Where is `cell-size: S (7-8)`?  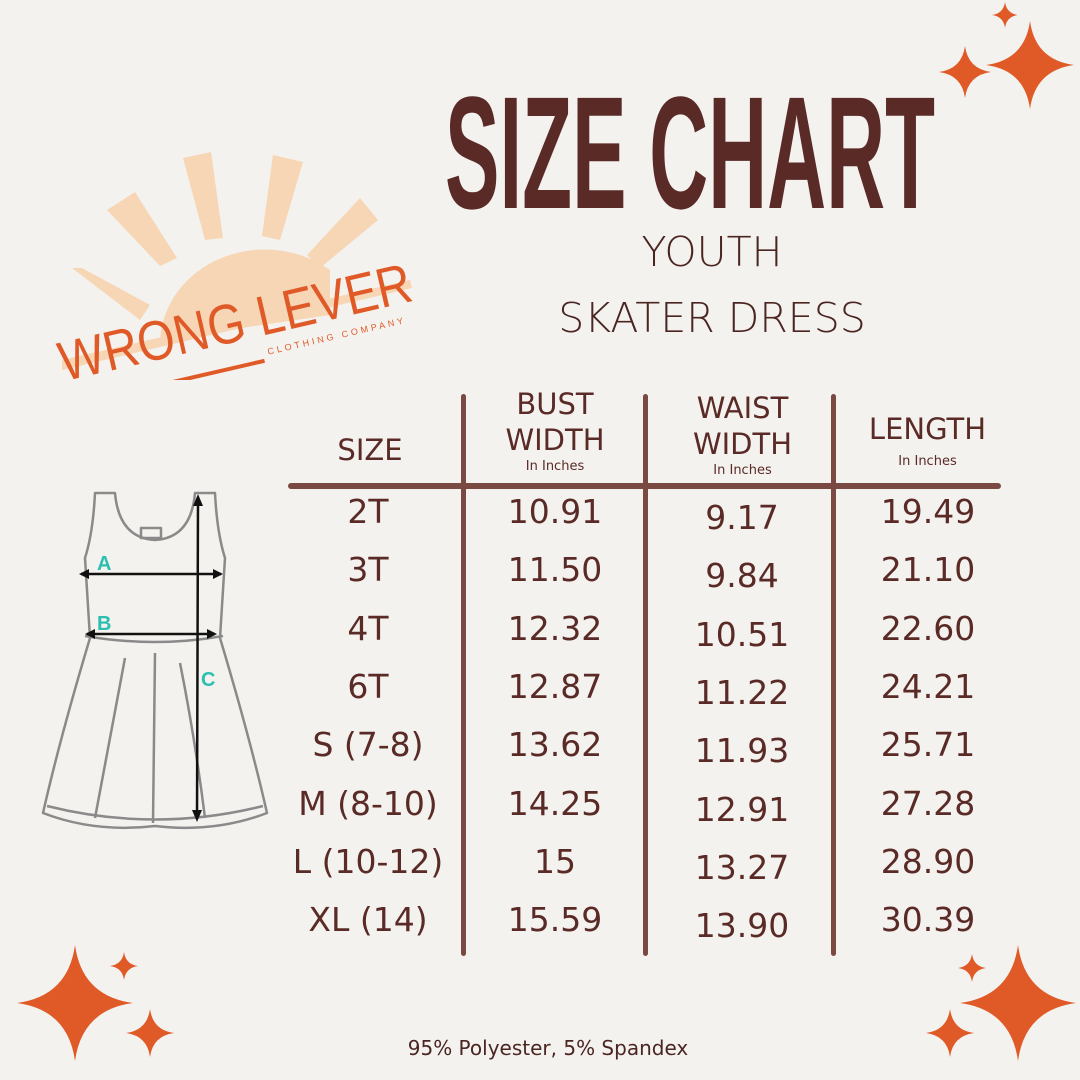 cell-size: S (7-8) is located at coordinates (368, 745).